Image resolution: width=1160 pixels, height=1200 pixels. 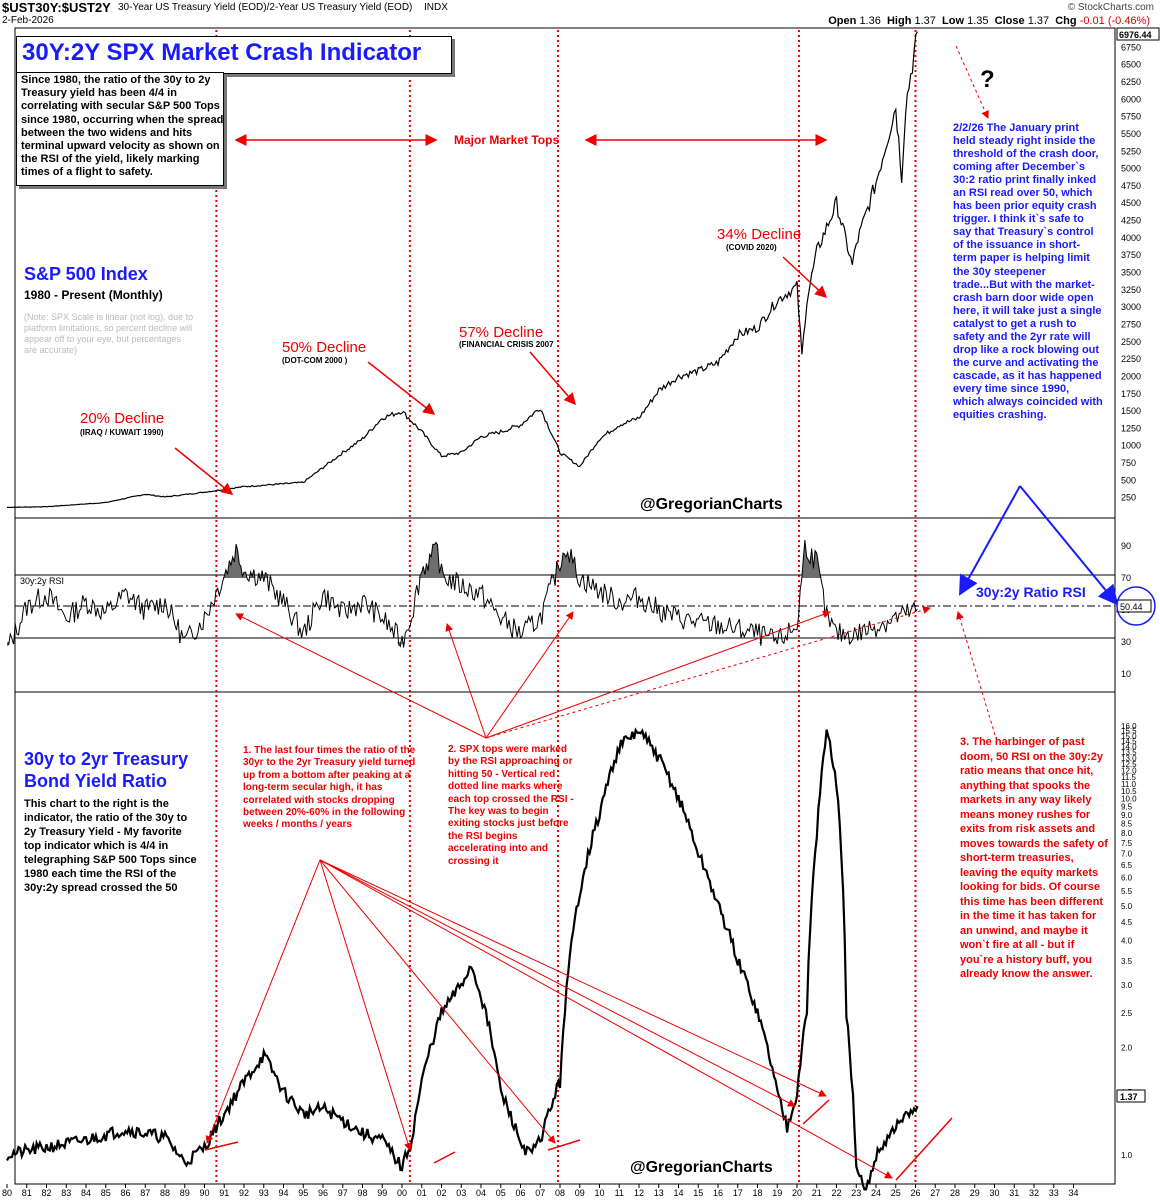 I want to click on spx-y-tick-label: 5000, so click(x=1131, y=169).